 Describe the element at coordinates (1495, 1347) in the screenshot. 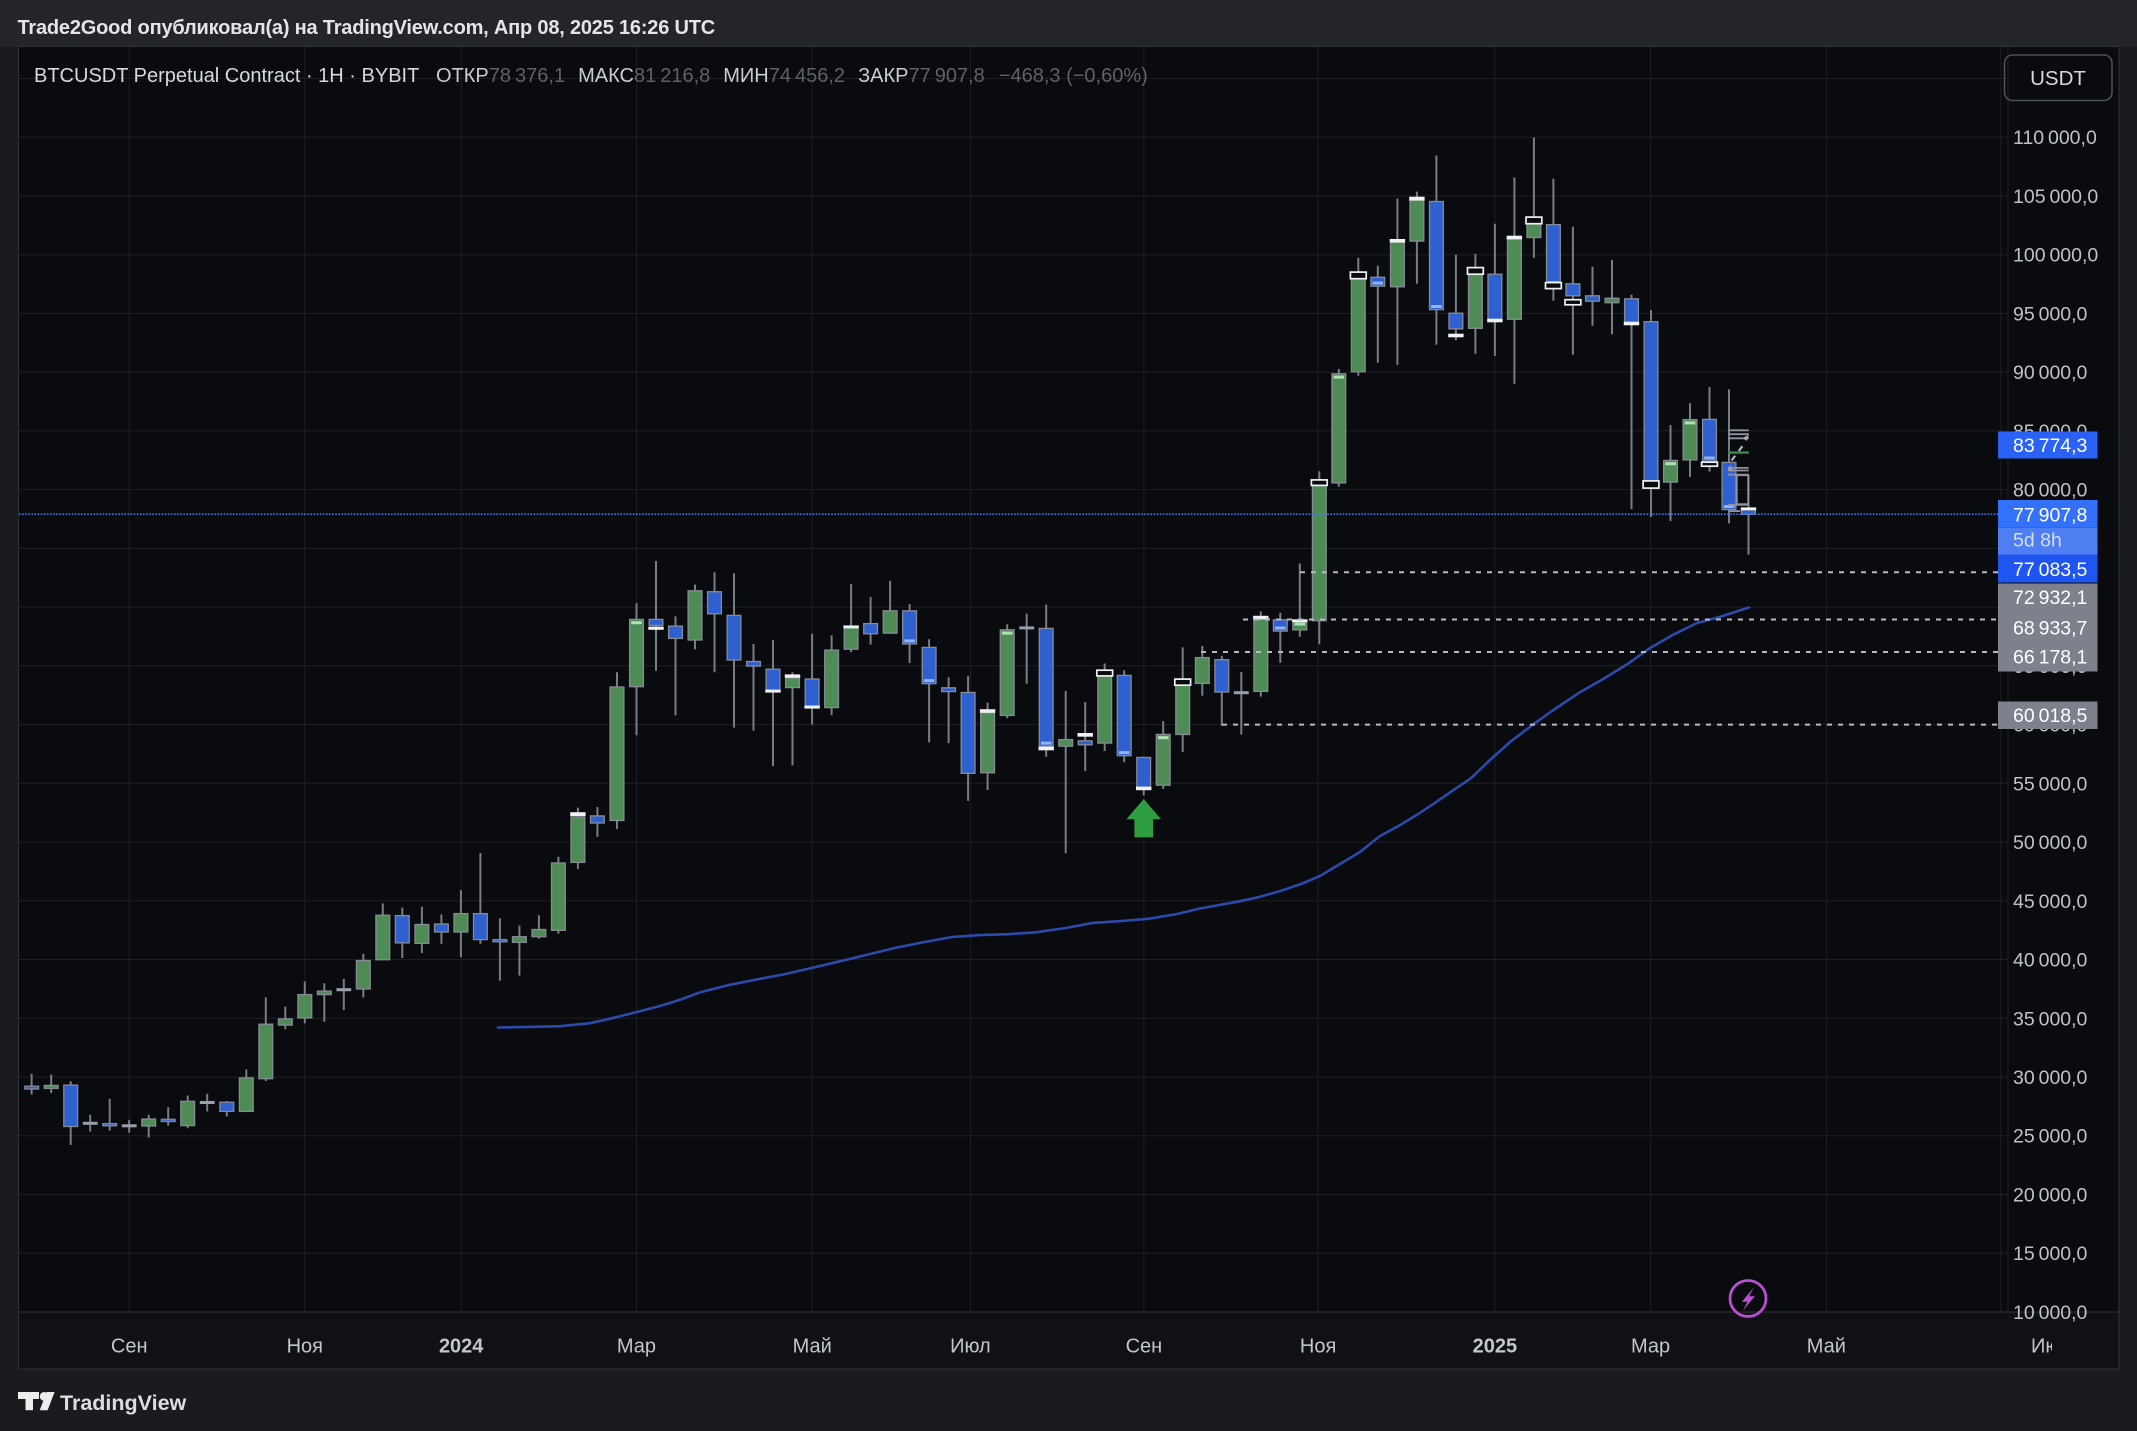

I see `svg-text: 2025` at that location.